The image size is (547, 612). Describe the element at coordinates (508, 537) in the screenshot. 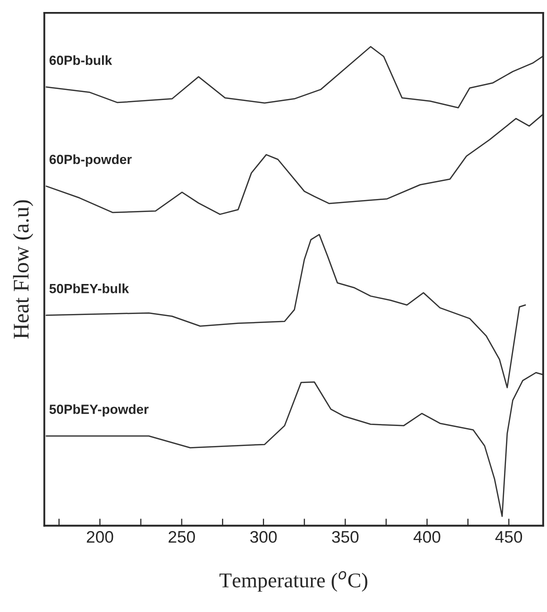

I see `x-tick-label: 450` at that location.